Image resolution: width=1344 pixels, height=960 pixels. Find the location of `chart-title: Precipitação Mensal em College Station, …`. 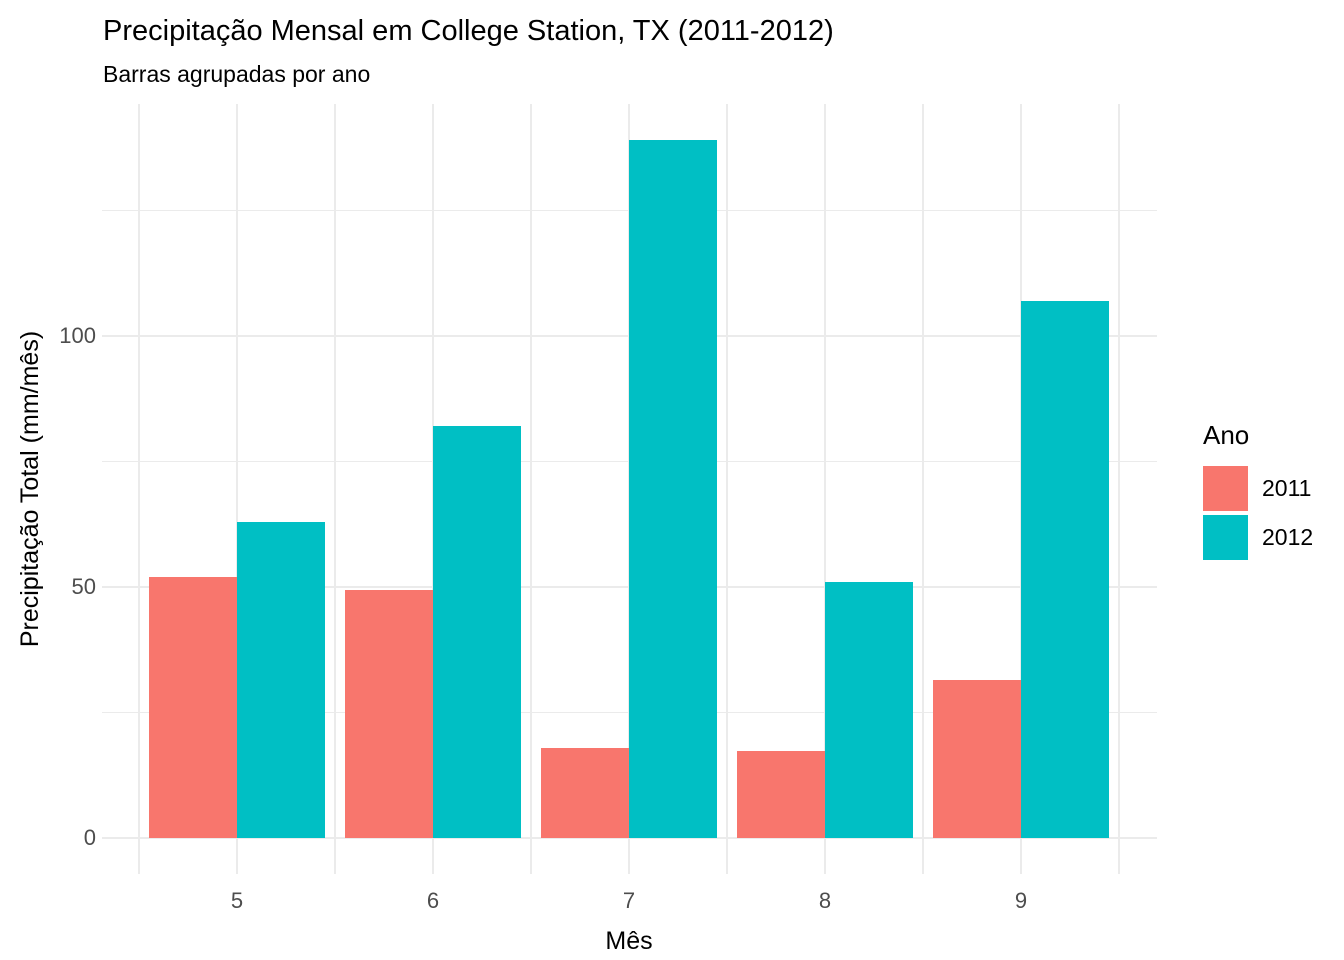

chart-title: Precipitação Mensal em College Station, … is located at coordinates (468, 31).